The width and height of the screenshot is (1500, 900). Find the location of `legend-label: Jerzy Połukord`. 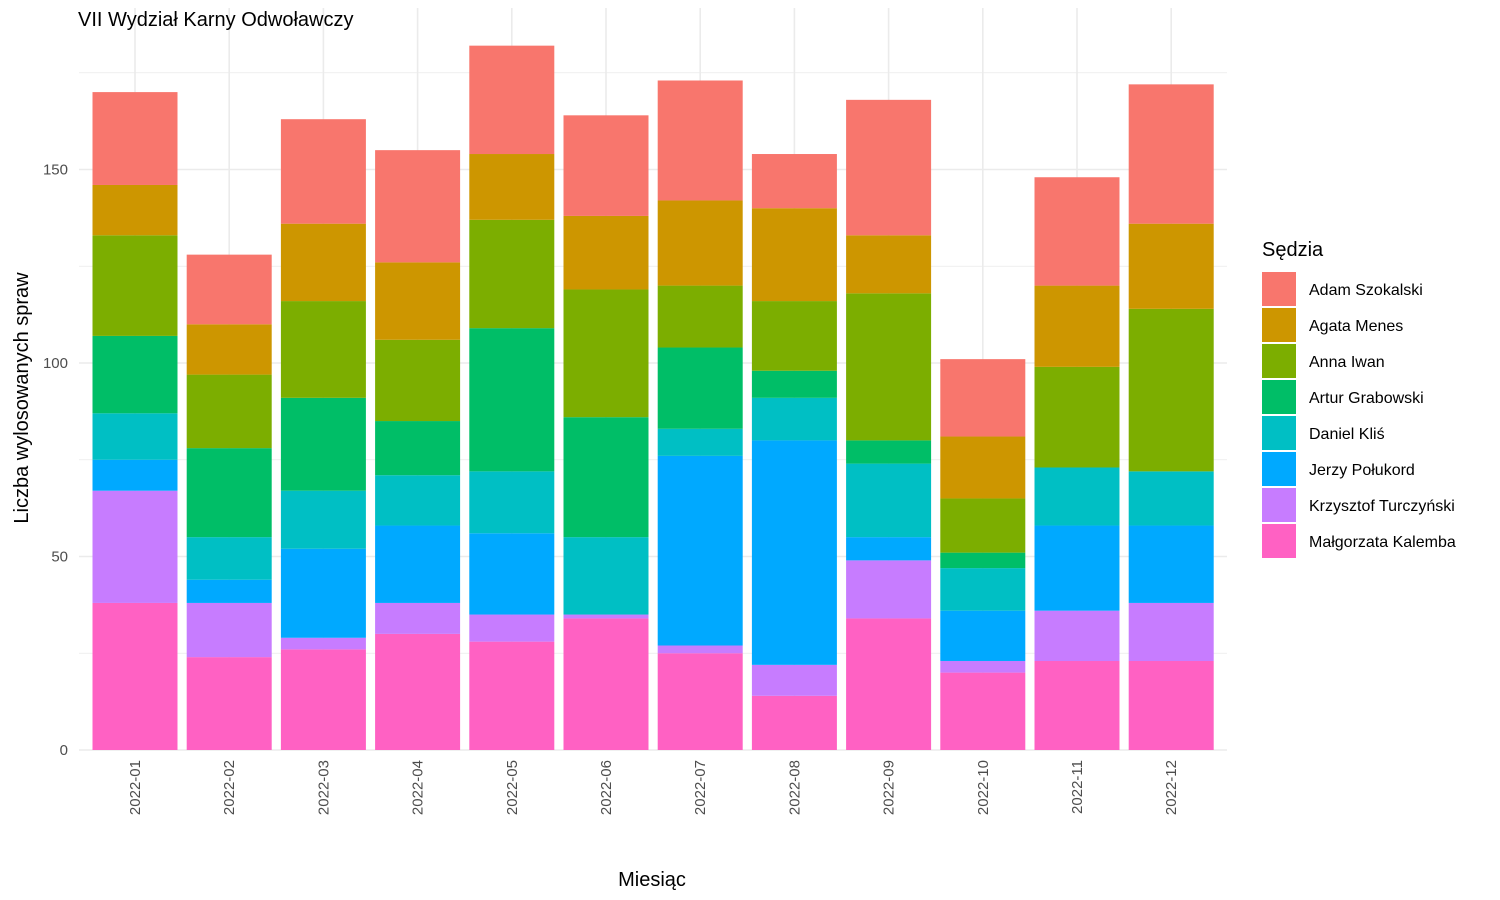

legend-label: Jerzy Połukord is located at coordinates (1362, 470).